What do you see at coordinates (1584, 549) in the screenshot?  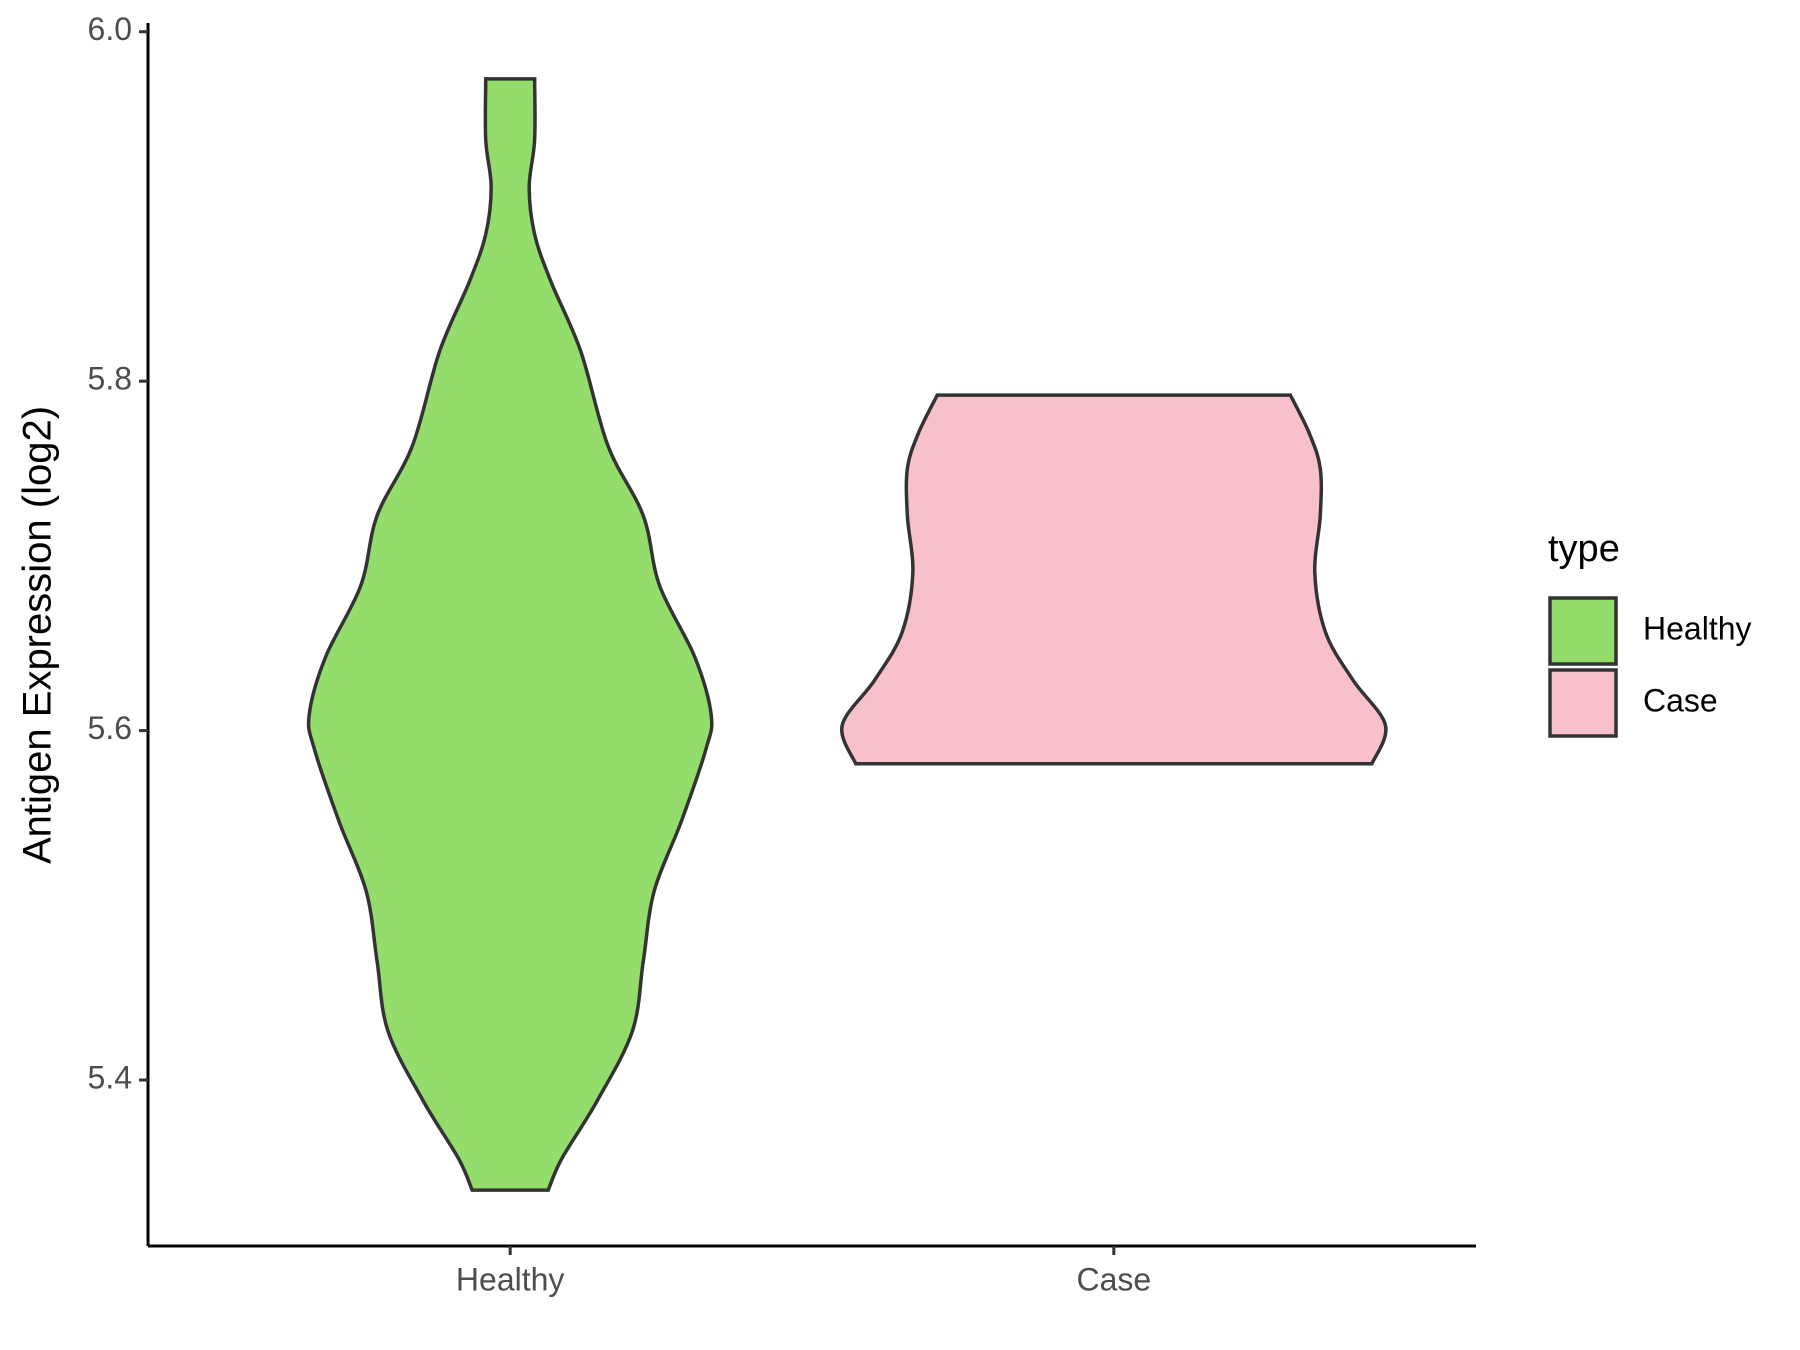 I see `legend-title: type` at bounding box center [1584, 549].